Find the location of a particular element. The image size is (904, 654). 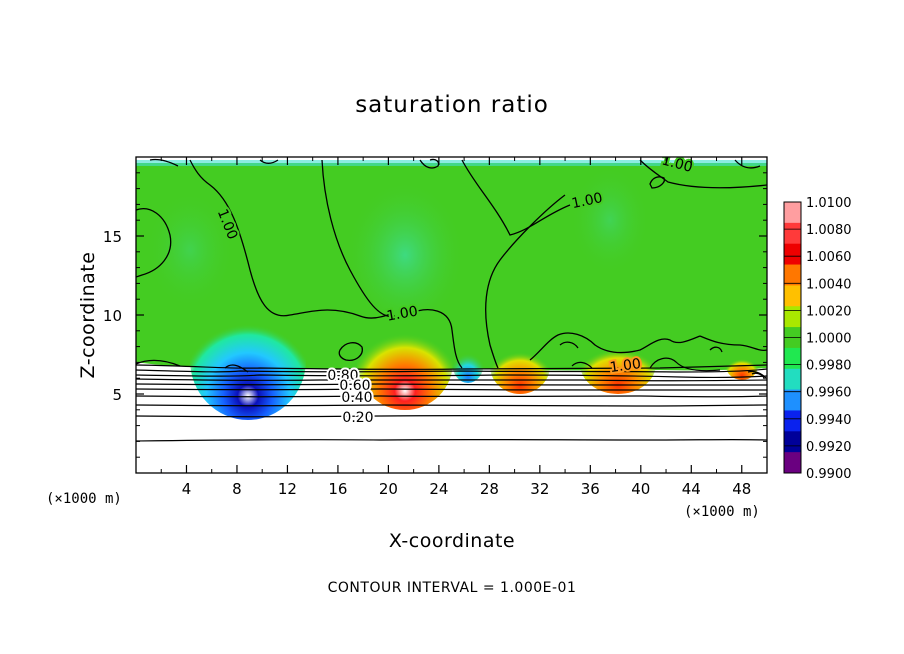

y-axis-label: Z-coordinate is located at coordinates (88, 315).